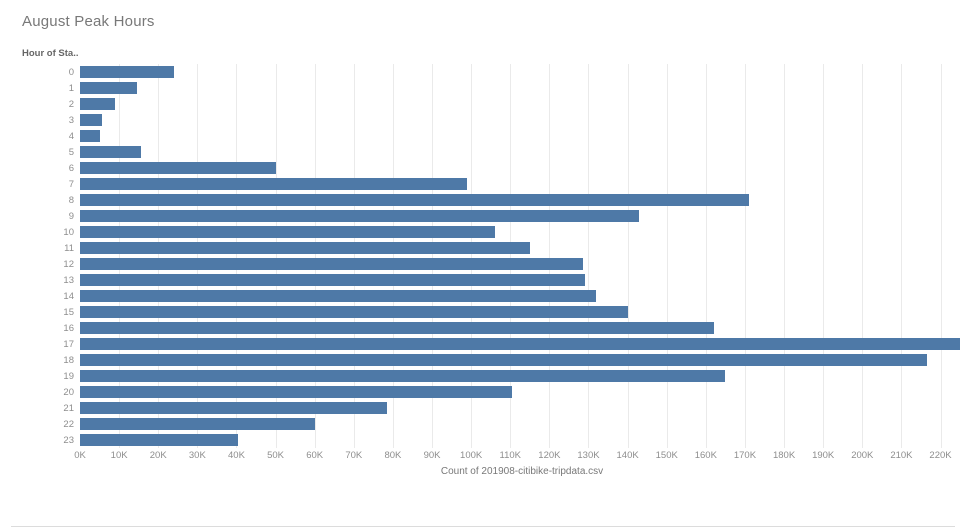 The image size is (966, 529). I want to click on bar-row-hour-15: 15, so click(513, 312).